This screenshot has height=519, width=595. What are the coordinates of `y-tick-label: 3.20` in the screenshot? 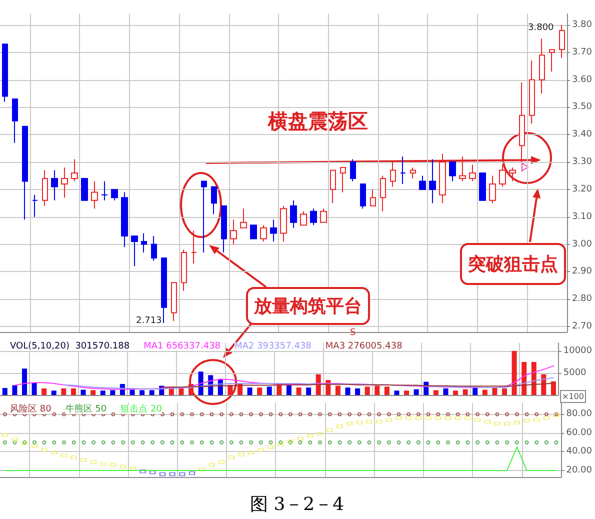 It's located at (582, 189).